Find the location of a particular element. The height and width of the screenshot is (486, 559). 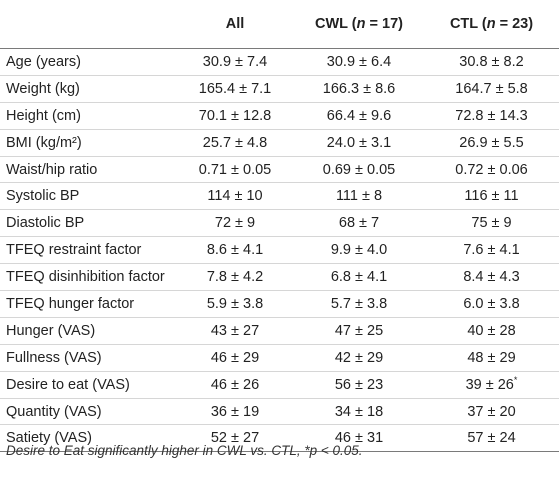

cell-all: 72 ± 9 is located at coordinates (235, 223).